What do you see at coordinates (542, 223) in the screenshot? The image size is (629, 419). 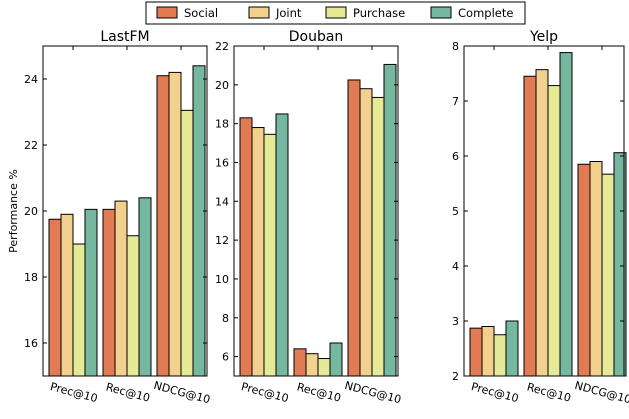 I see `bar-yelp-rec-10-joint` at bounding box center [542, 223].